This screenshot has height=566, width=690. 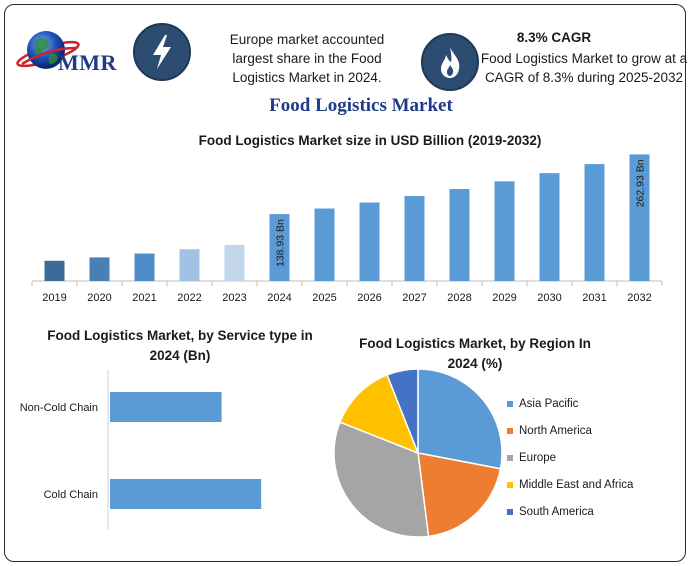 What do you see at coordinates (54, 270) in the screenshot?
I see `bar-2019` at bounding box center [54, 270].